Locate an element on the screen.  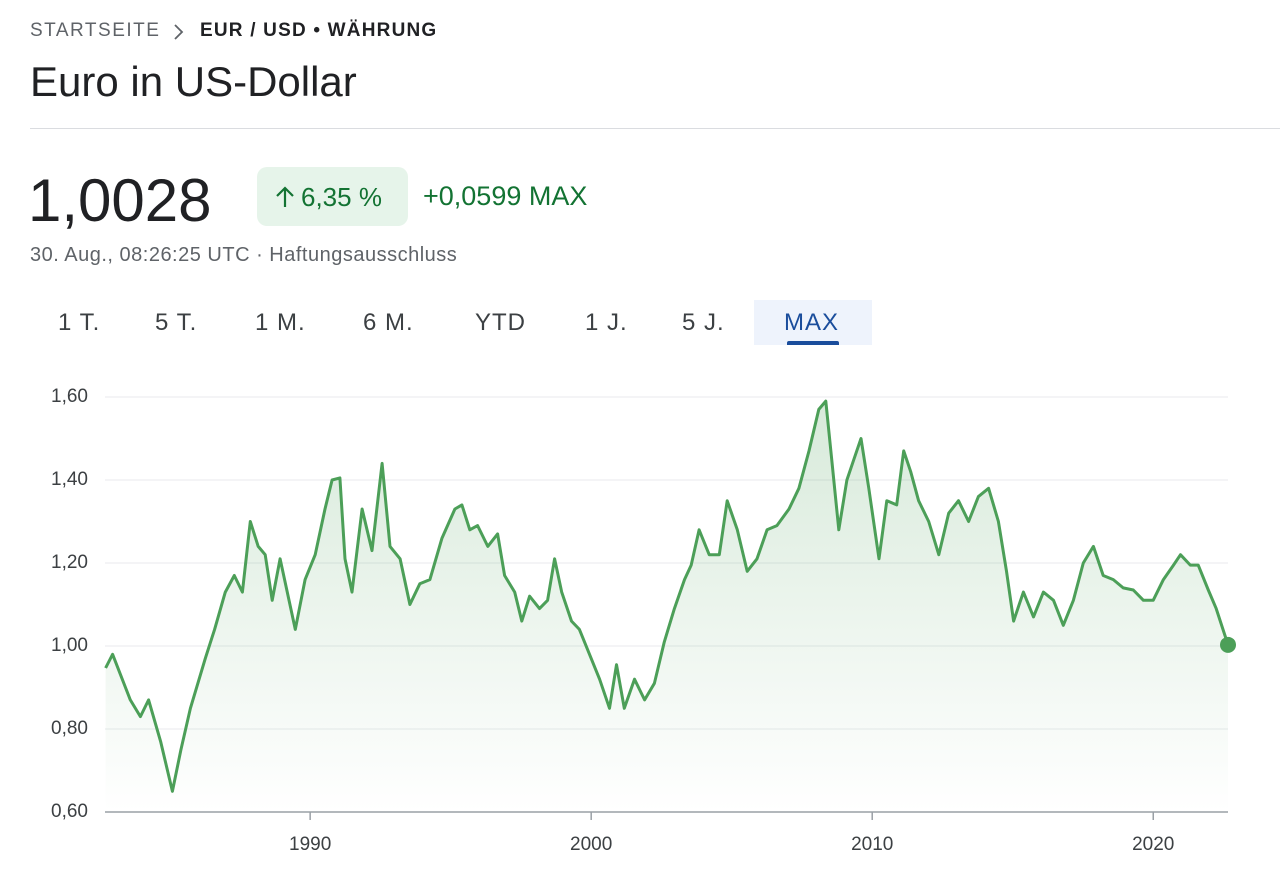
y-tick-label: 1,20 is located at coordinates (69, 562).